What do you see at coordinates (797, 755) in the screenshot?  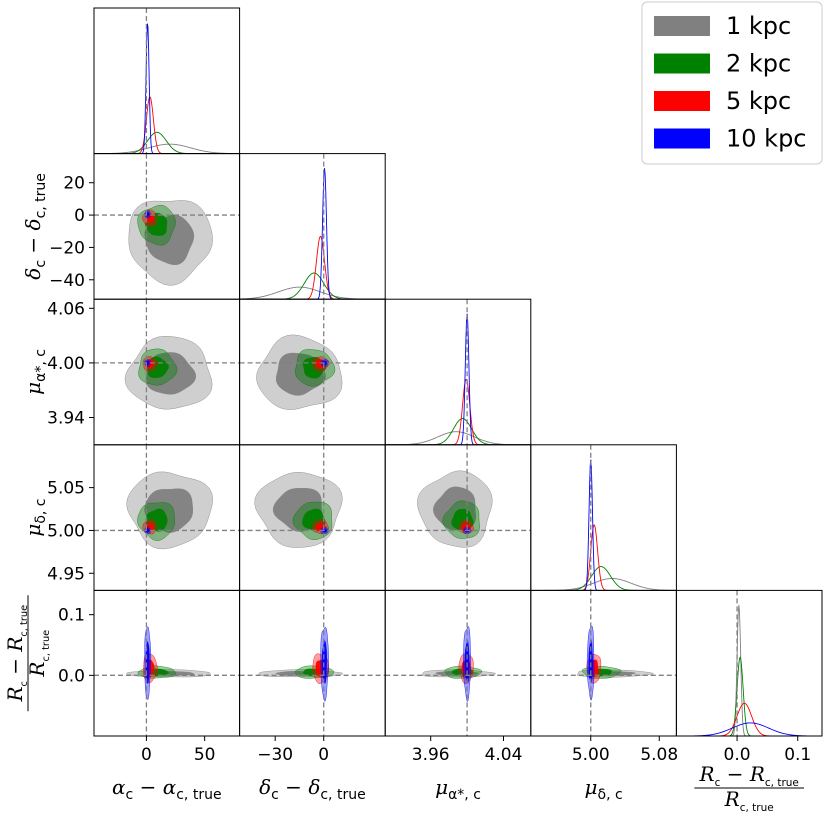 I see `xtick-label: 0.1` at bounding box center [797, 755].